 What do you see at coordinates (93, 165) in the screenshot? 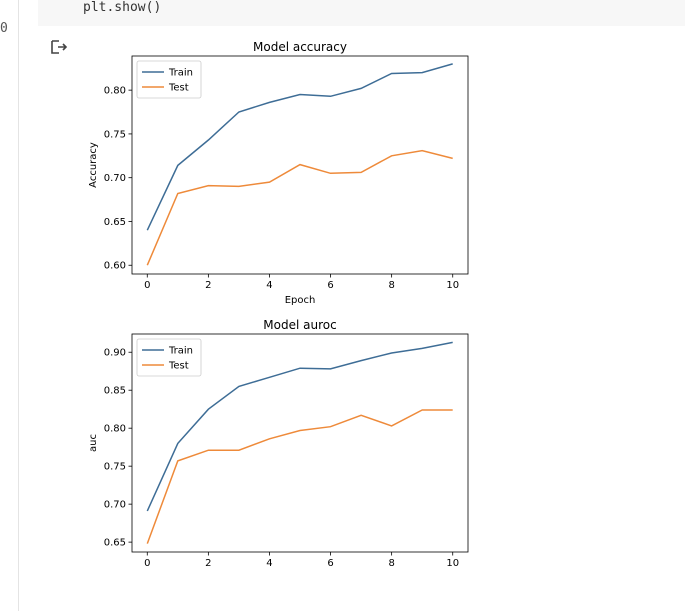
I see `y-axis-label: Accuracy` at bounding box center [93, 165].